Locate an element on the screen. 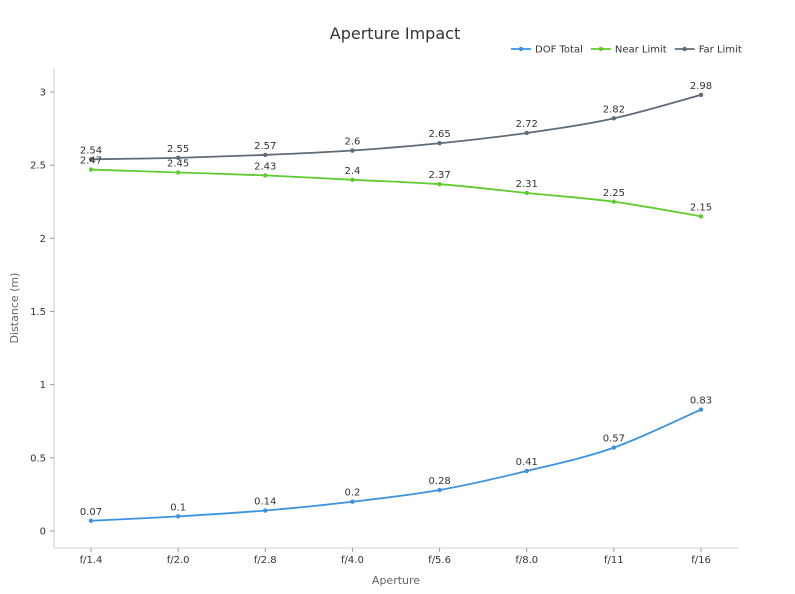 The width and height of the screenshot is (795, 594). legend-label: Near Limit is located at coordinates (641, 50).